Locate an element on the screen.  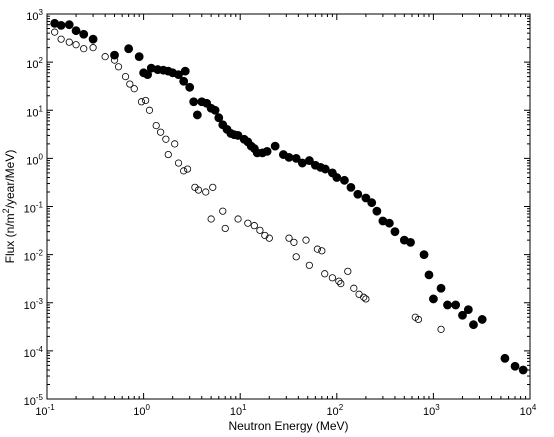
x-tick-labels: 10⁻¹ 10⁰ 10¹ 10² 10³ 10⁴ is located at coordinates (286, 410).